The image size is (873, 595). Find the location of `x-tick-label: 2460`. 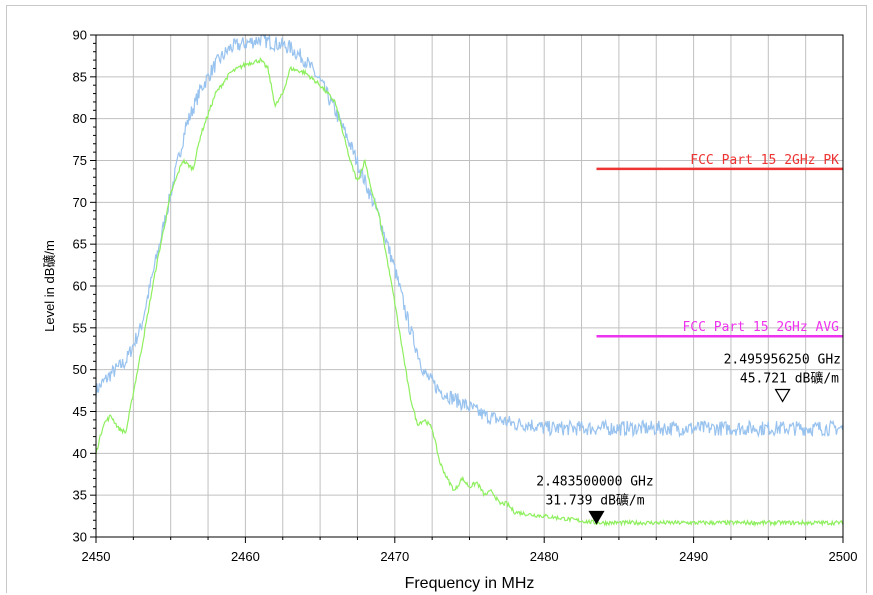

x-tick-label: 2460 is located at coordinates (245, 556).